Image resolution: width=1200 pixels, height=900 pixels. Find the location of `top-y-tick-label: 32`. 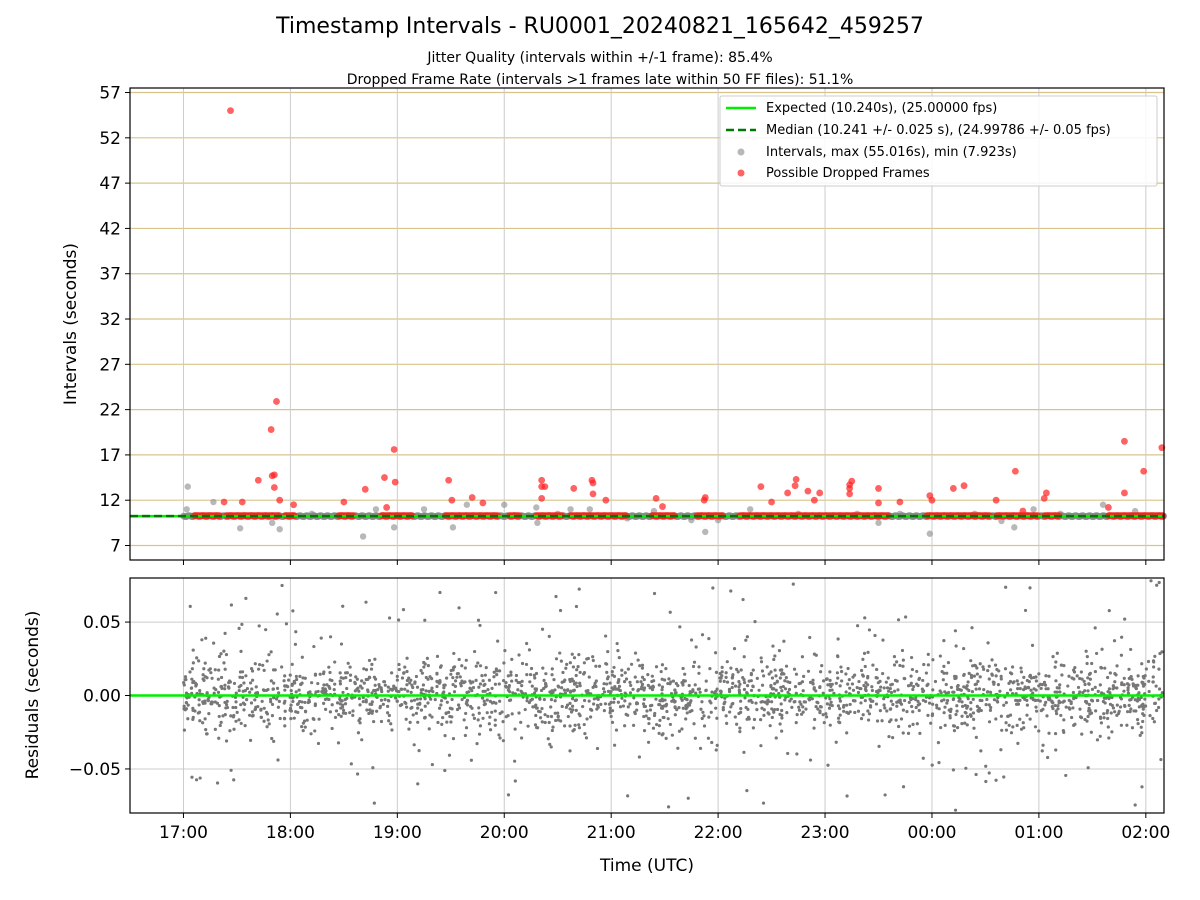

top-y-tick-label: 32 is located at coordinates (110, 320).